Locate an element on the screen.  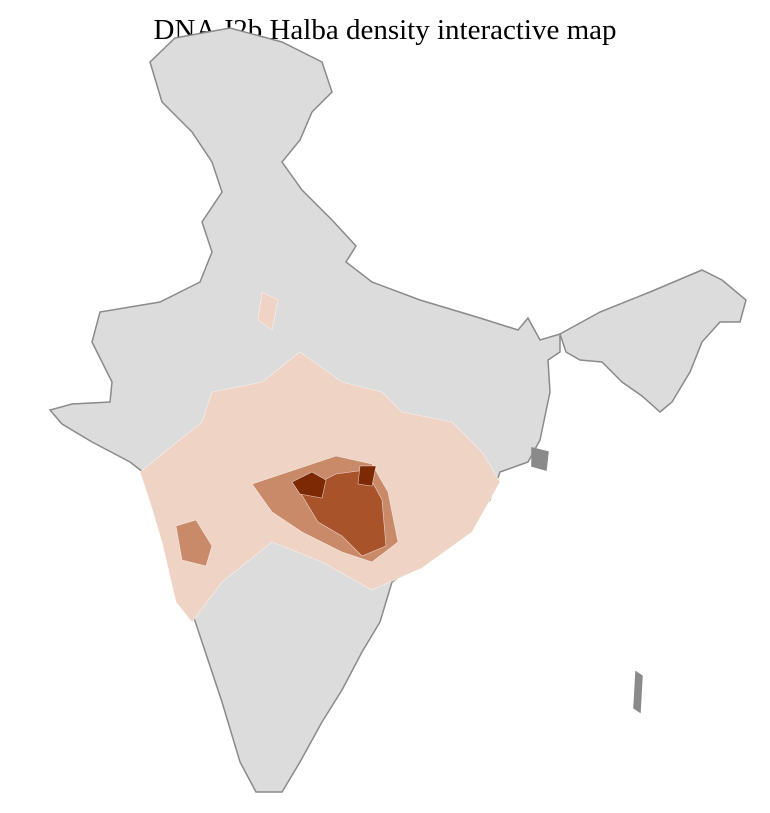
region-western-maharashtra is located at coordinates (194, 543).